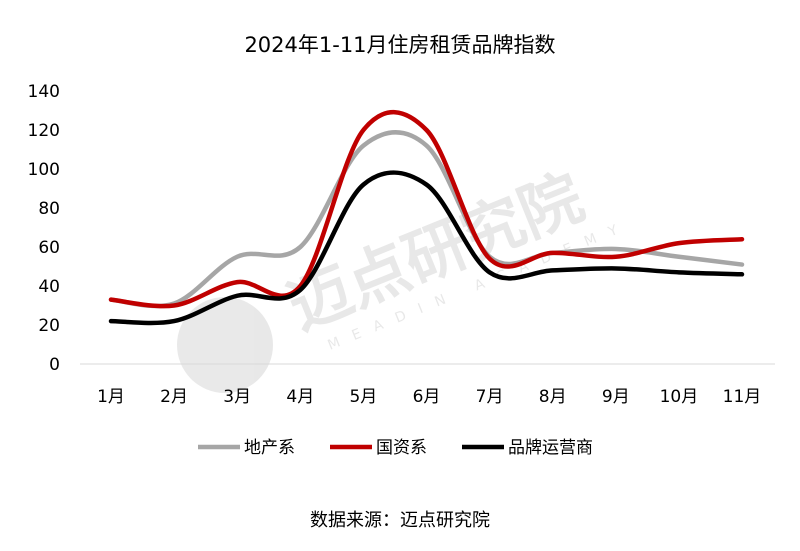 The height and width of the screenshot is (551, 800). Describe the element at coordinates (49, 209) in the screenshot. I see `y-tick-label: 80` at that location.